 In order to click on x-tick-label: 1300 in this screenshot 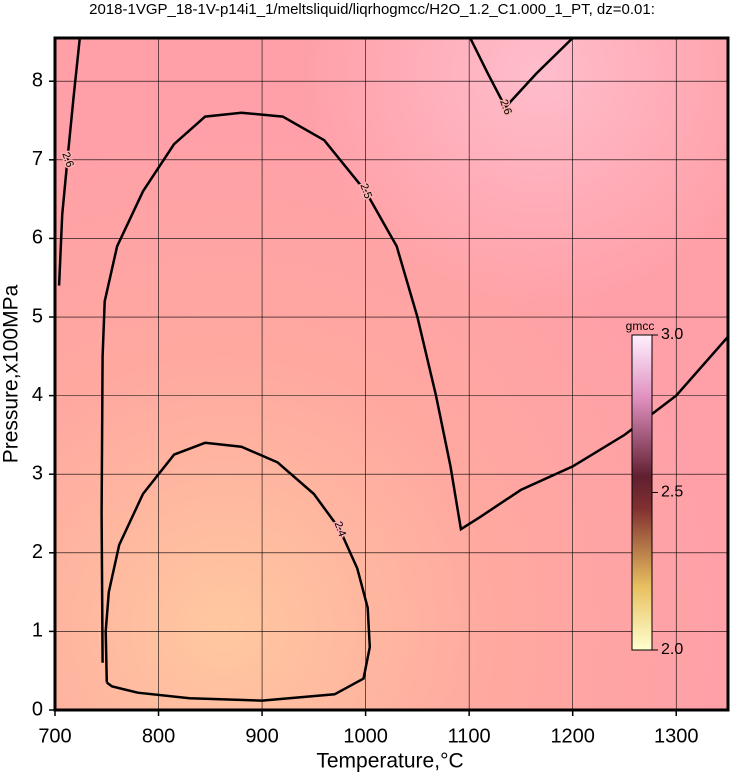, I will do `click(676, 736)`.